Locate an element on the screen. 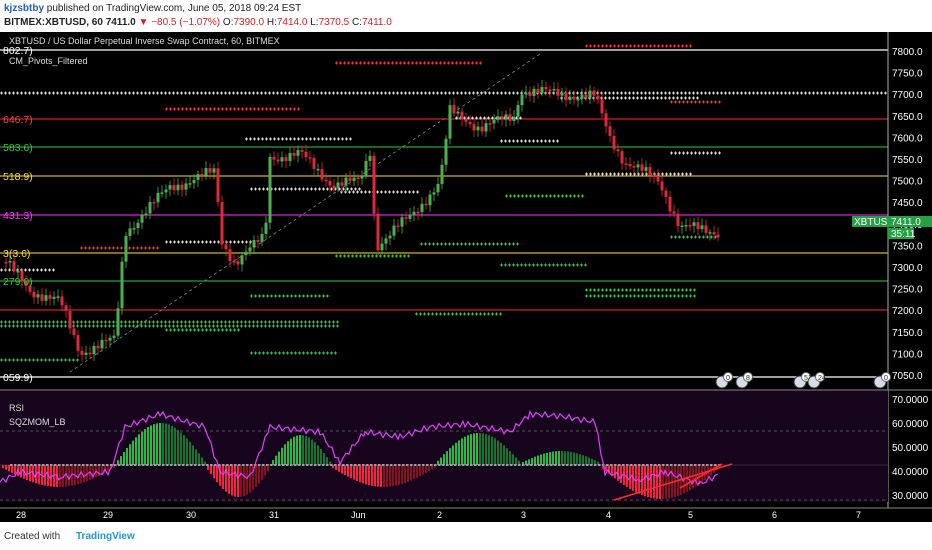 The width and height of the screenshot is (932, 550). rsi-label: RSI is located at coordinates (17, 408).